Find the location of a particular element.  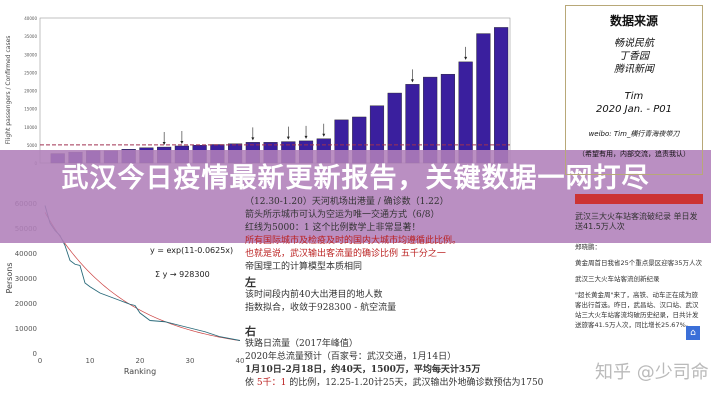

y-tick-label: 25000 is located at coordinates (30, 72).